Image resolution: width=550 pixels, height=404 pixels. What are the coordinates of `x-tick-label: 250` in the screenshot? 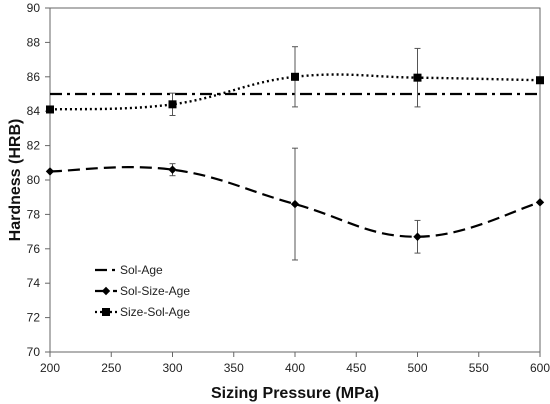 It's located at (111, 368).